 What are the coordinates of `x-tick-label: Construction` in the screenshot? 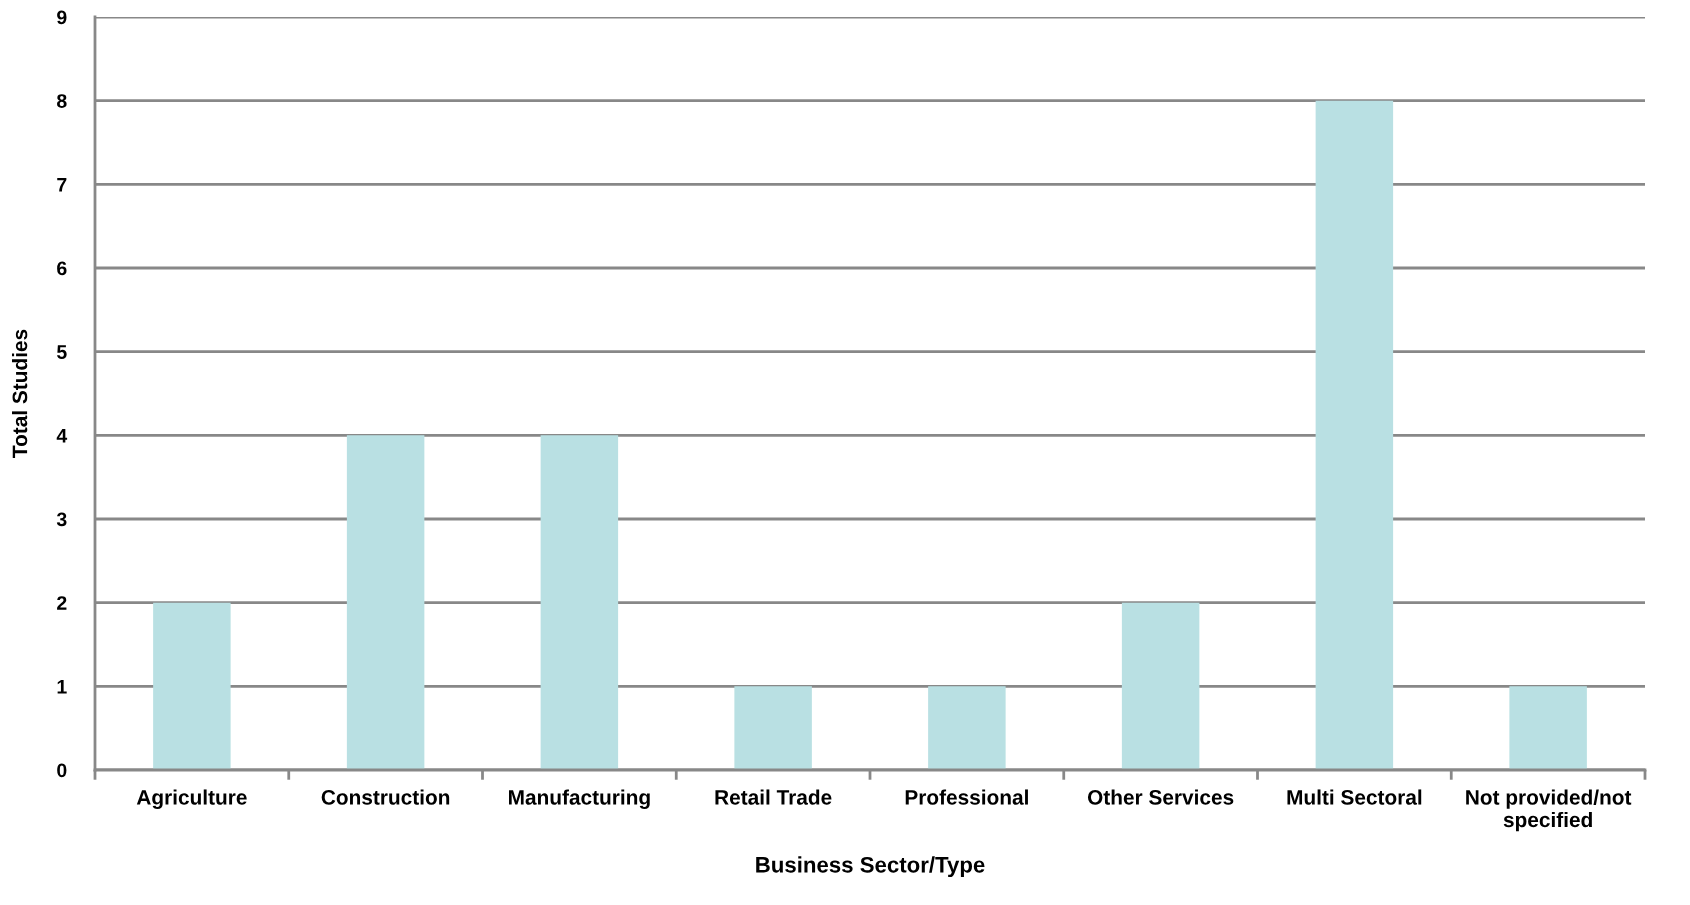 It's located at (385, 797).